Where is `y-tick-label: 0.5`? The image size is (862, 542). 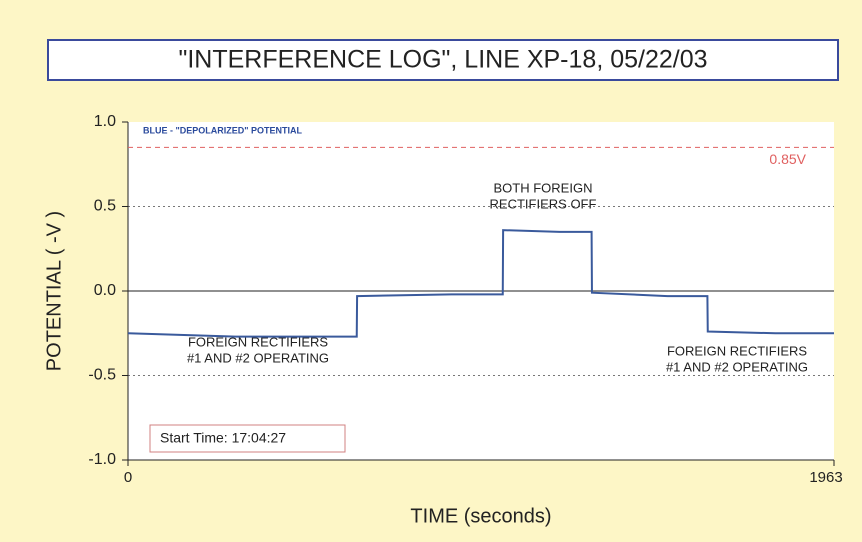 y-tick-label: 0.5 is located at coordinates (105, 206).